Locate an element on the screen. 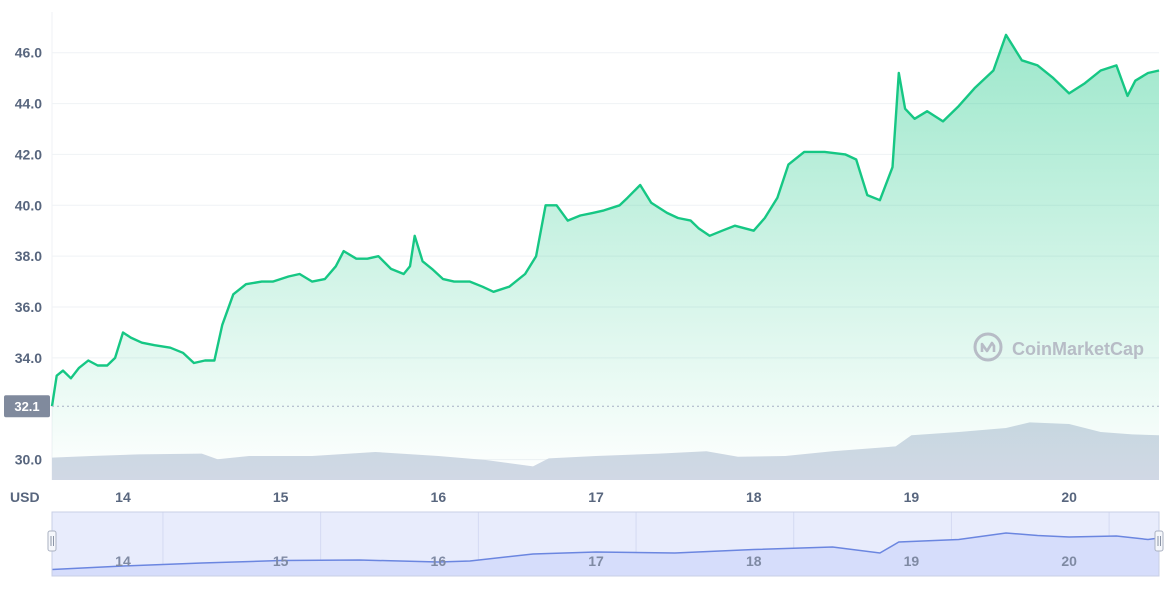 This screenshot has width=1172, height=592. currency-label: USD is located at coordinates (25, 497).